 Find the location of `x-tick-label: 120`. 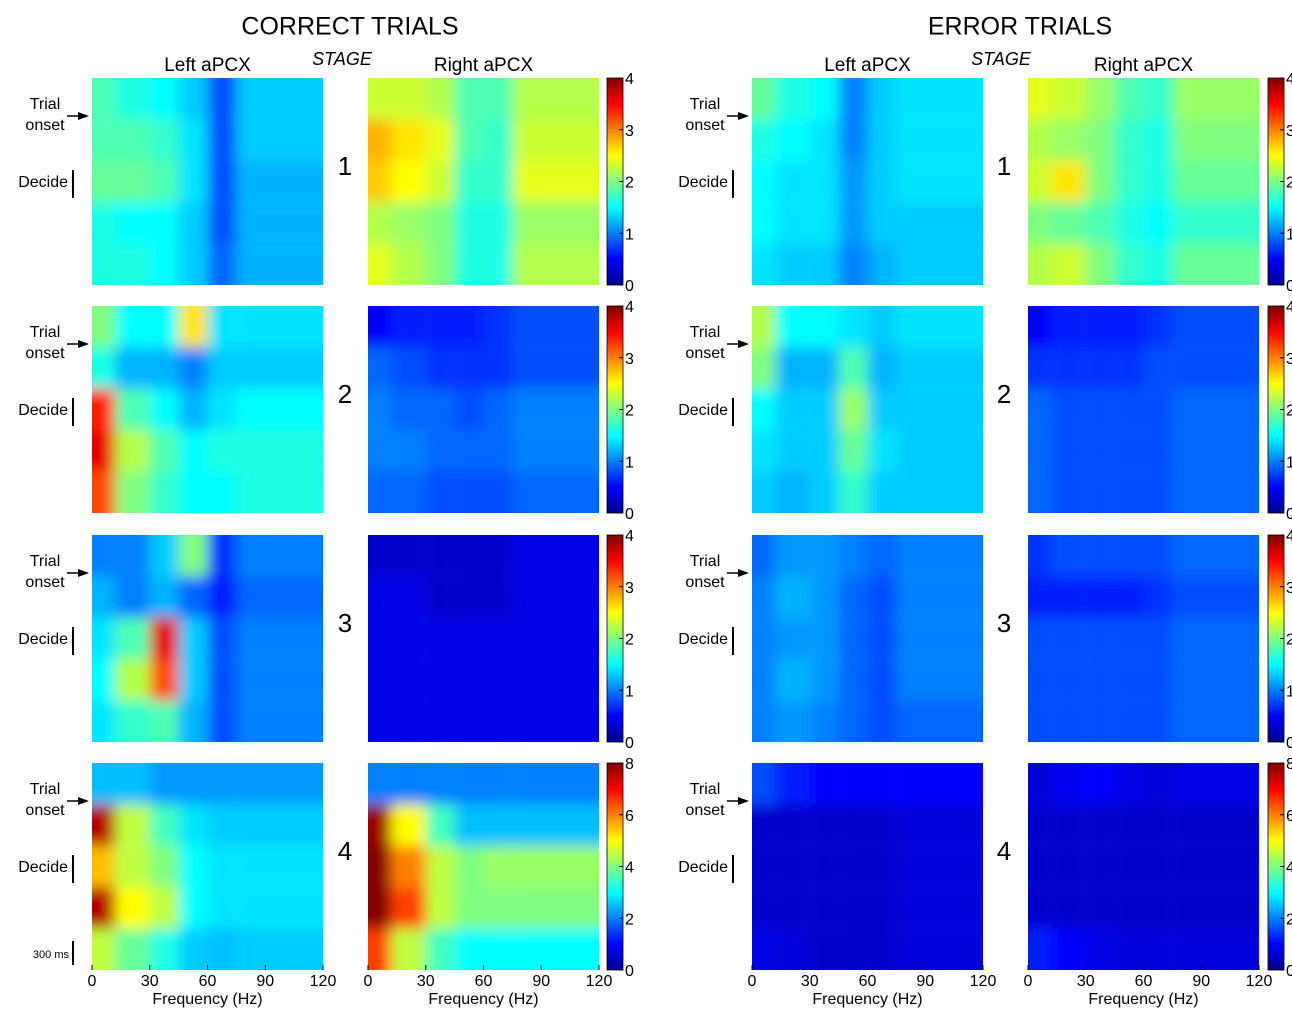

x-tick-label: 120 is located at coordinates (599, 981).